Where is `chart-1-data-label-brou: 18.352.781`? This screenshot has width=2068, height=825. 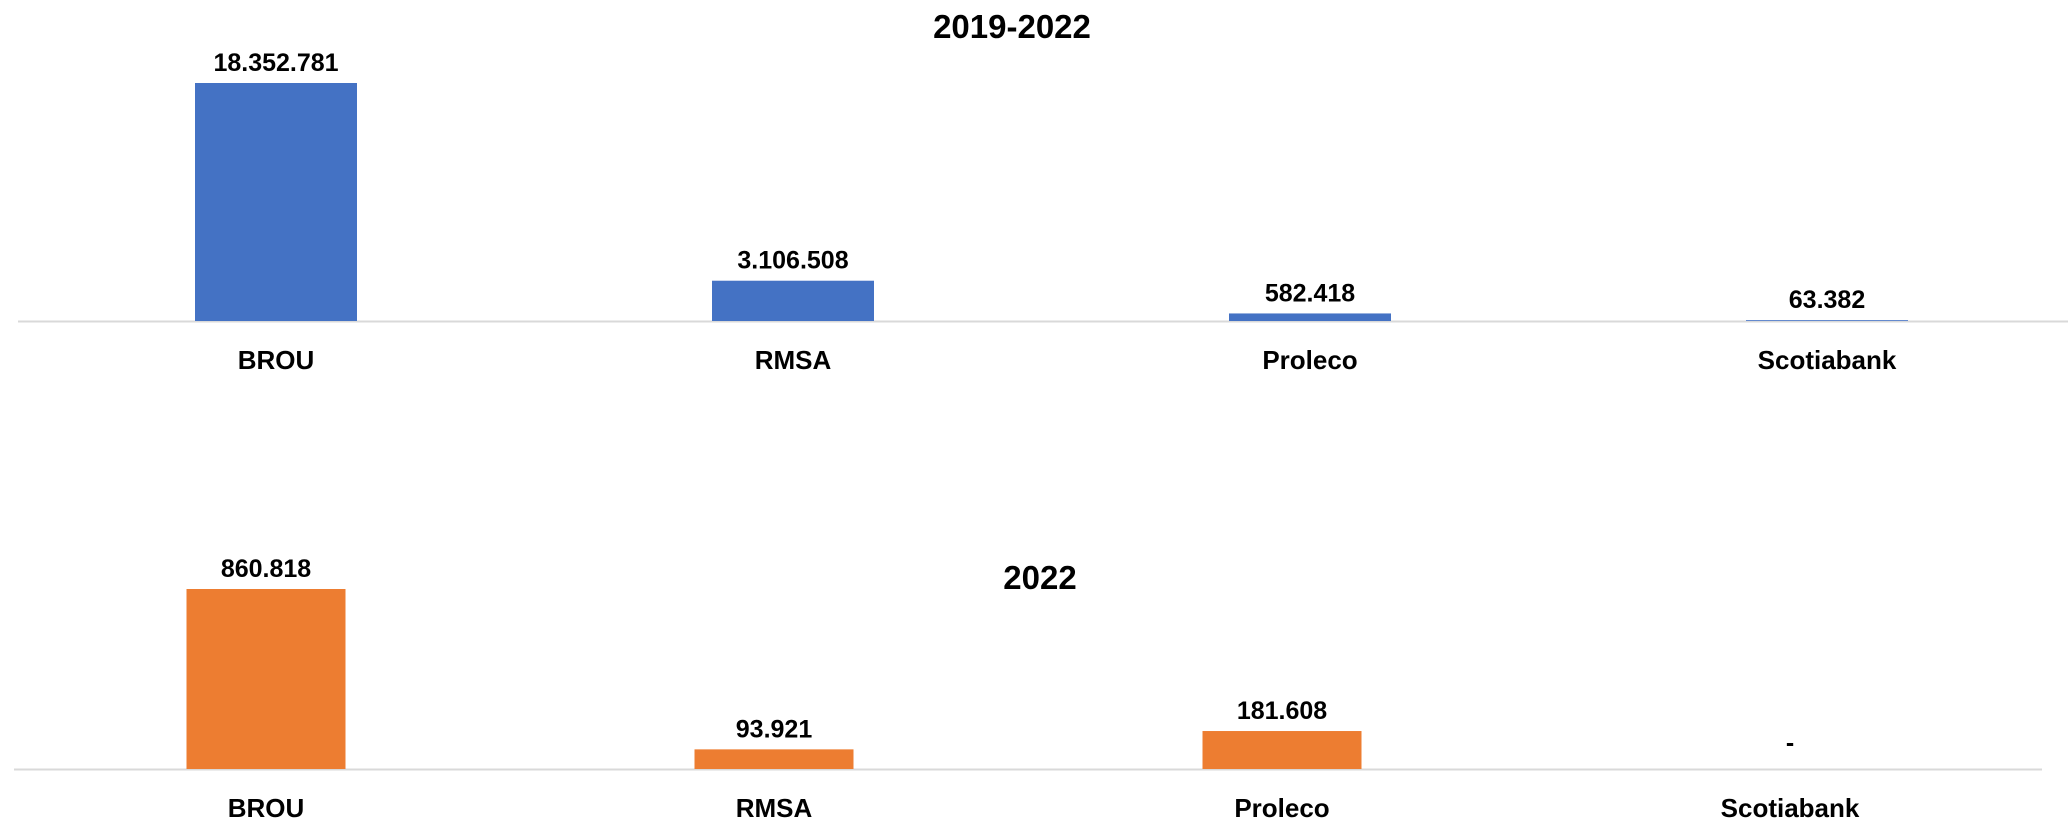 chart-1-data-label-brou: 18.352.781 is located at coordinates (275, 63).